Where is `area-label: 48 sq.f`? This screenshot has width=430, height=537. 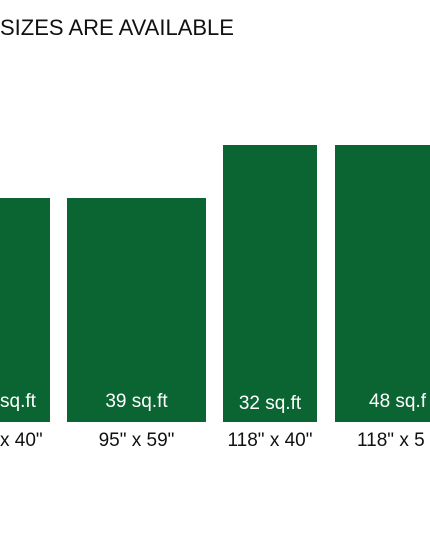 area-label: 48 sq.f is located at coordinates (398, 401).